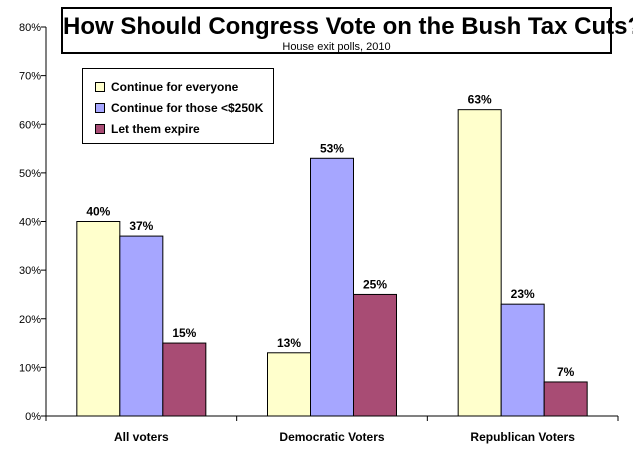 The image size is (633, 470). Describe the element at coordinates (30, 368) in the screenshot. I see `y-tick-label: 10%` at that location.